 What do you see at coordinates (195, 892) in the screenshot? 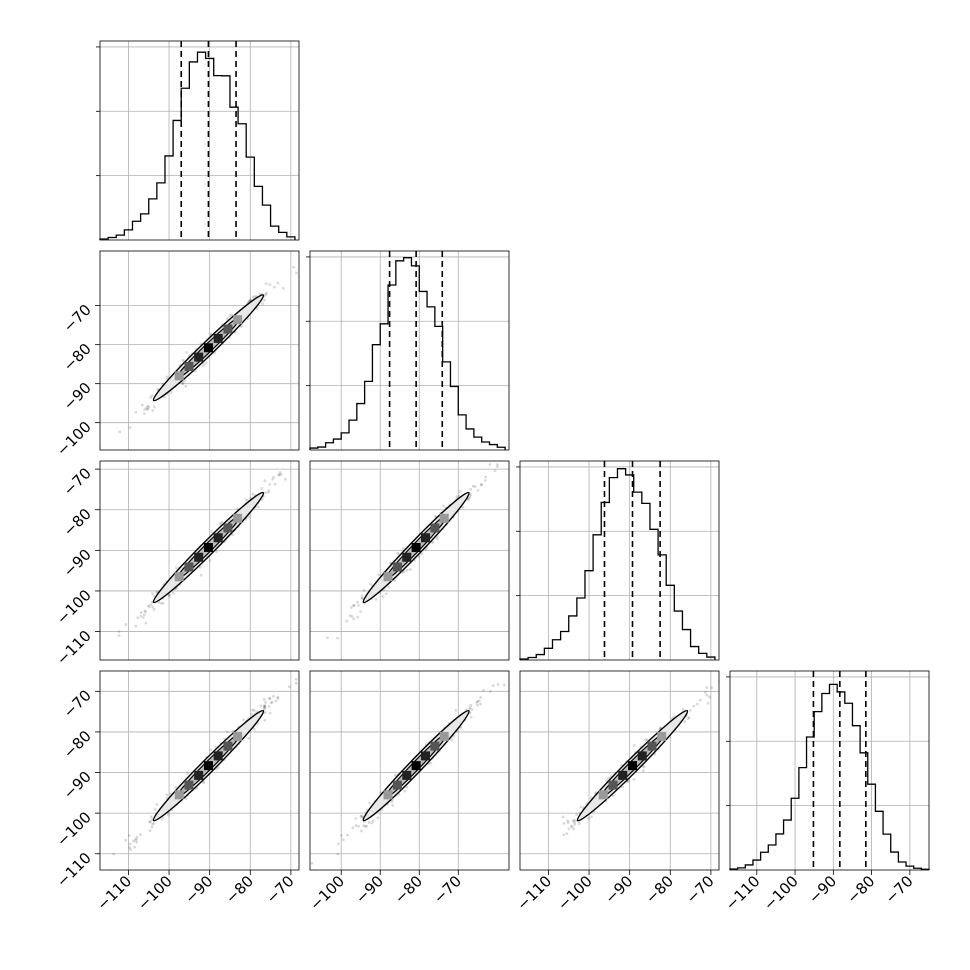
I see `x-axis-0: −110−100 −90 −80 −70` at bounding box center [195, 892].